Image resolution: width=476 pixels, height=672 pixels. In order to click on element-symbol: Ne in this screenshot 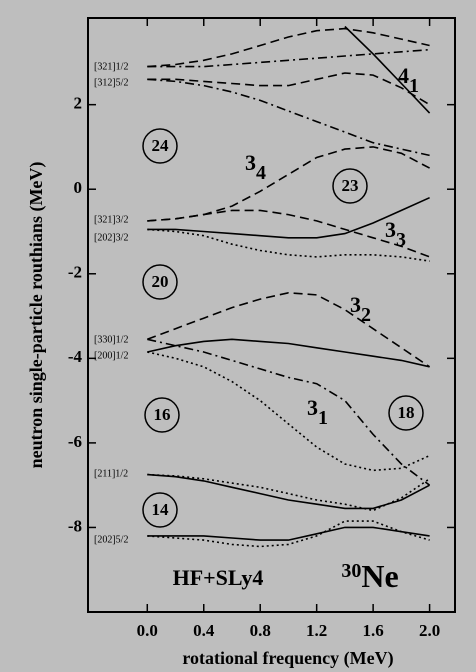, I will do `click(379, 576)`.